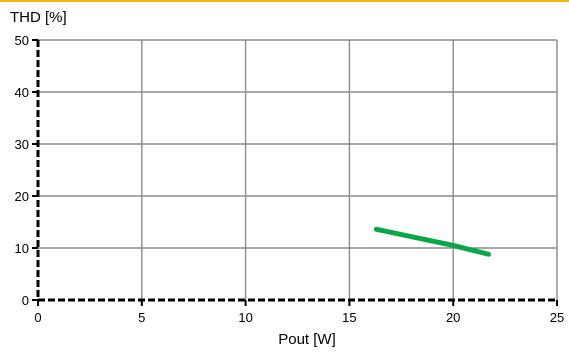 The image size is (569, 353). I want to click on y-tick-label: 50, so click(22, 40).